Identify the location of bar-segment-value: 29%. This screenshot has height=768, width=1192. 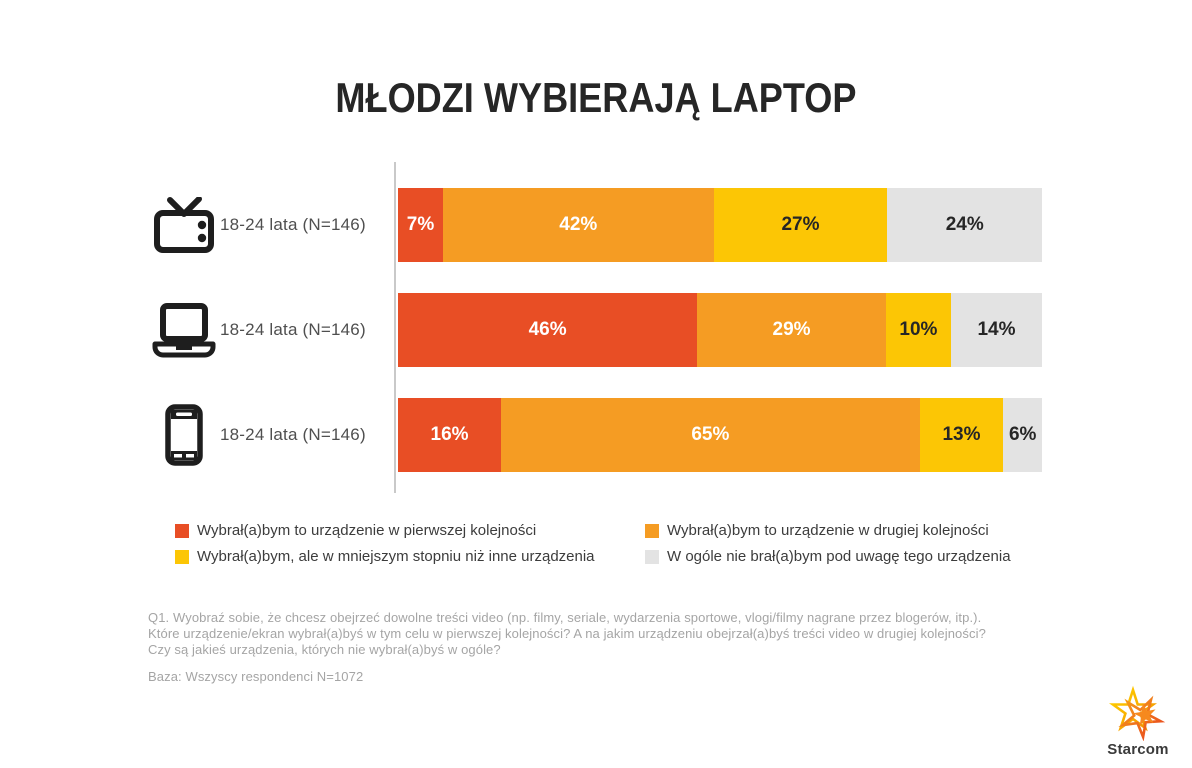
(791, 329).